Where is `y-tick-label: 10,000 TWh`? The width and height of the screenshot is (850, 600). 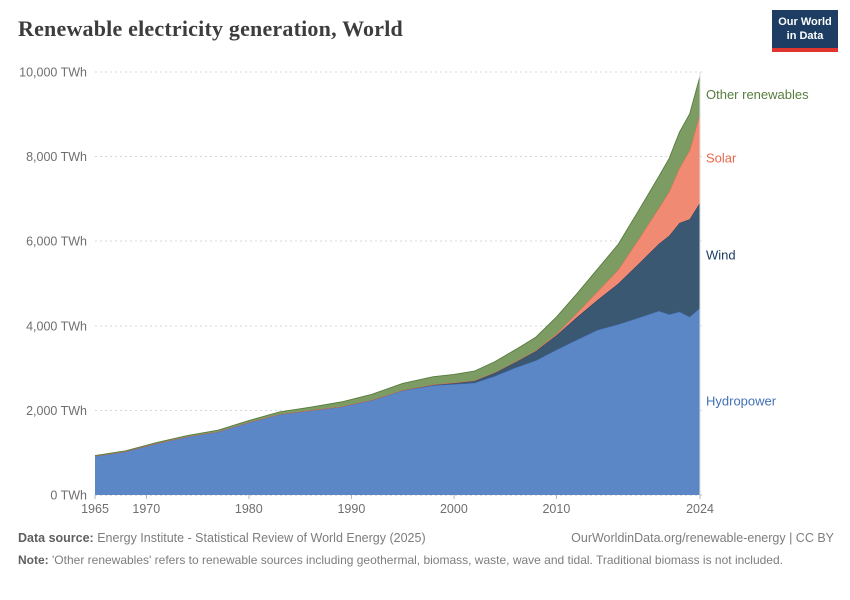 y-tick-label: 10,000 TWh is located at coordinates (53, 73).